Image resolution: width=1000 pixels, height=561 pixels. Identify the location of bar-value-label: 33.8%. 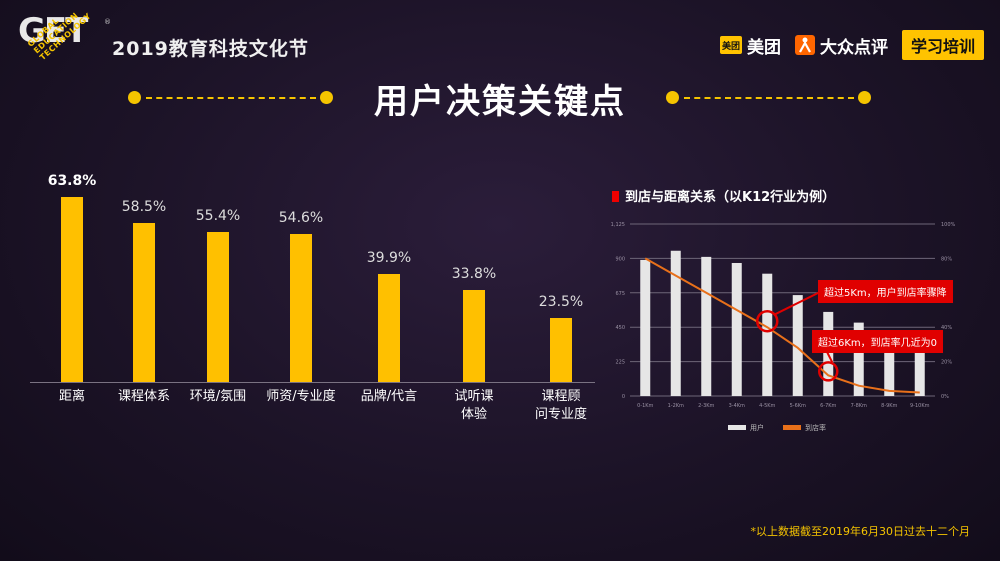
(474, 274).